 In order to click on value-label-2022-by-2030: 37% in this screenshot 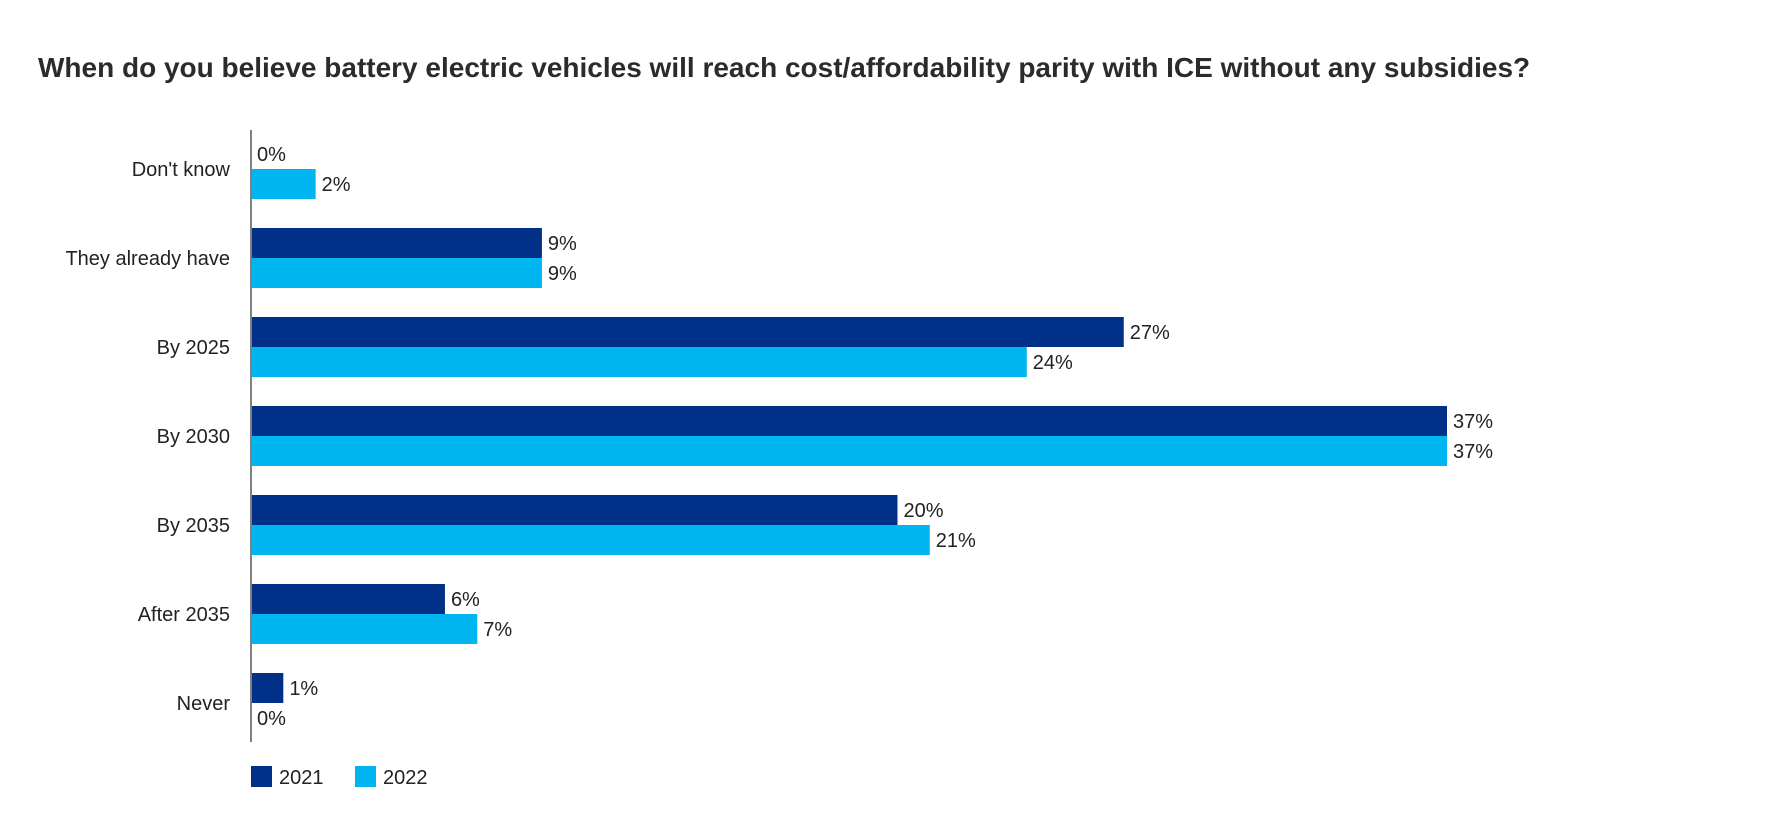, I will do `click(1473, 452)`.